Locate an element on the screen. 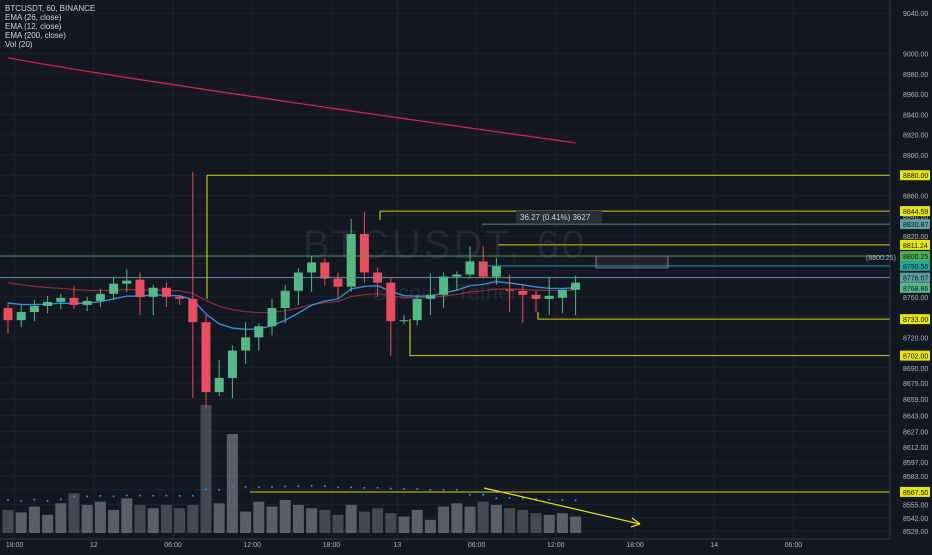 This screenshot has width=932, height=555. indicator-ema200: EMA (200, close) is located at coordinates (35, 35).